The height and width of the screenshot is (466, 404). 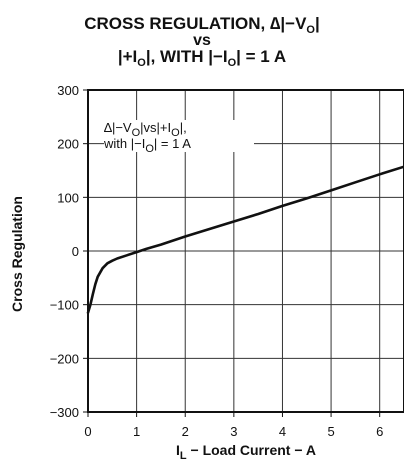 I want to click on y-tick-label-6: −300, so click(x=64, y=412).